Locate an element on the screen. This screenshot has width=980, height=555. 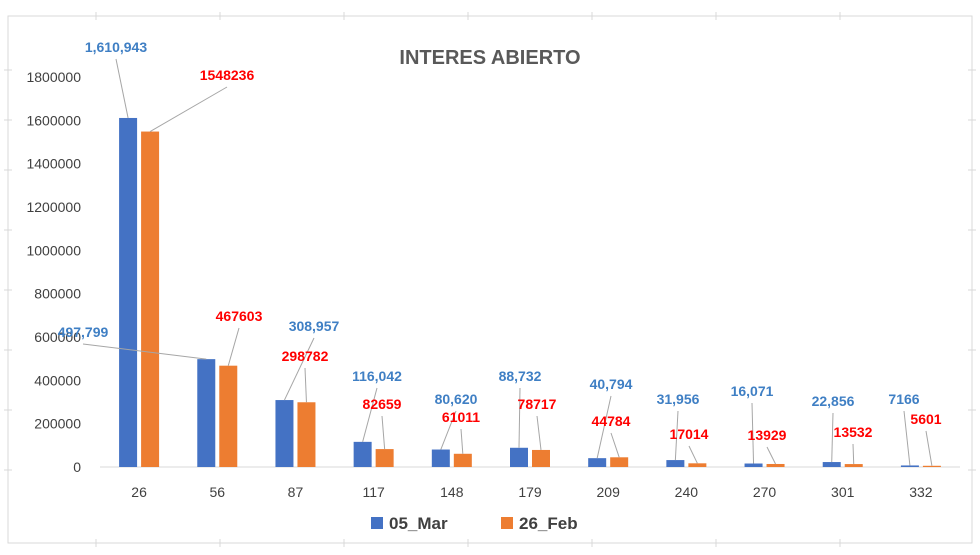
data-label-05-mar-26: 1,610,943 is located at coordinates (116, 47).